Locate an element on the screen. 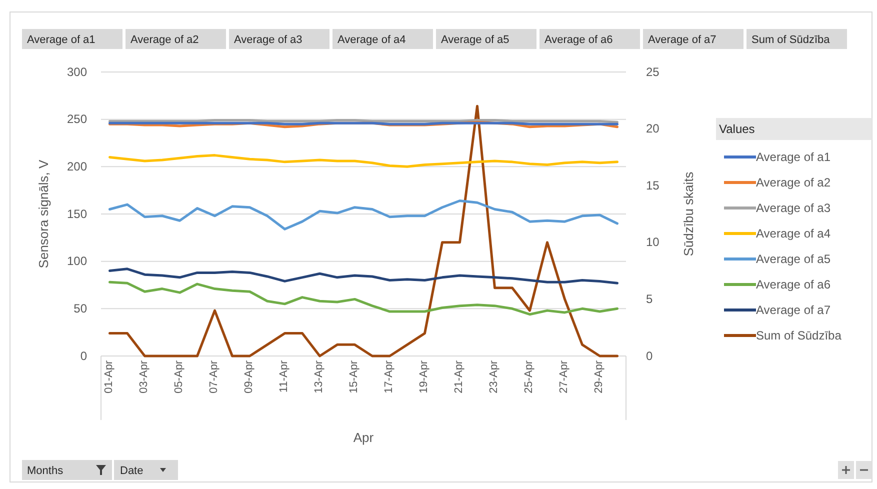 The height and width of the screenshot is (489, 877). x-tick-label: 19-Apr is located at coordinates (424, 377).